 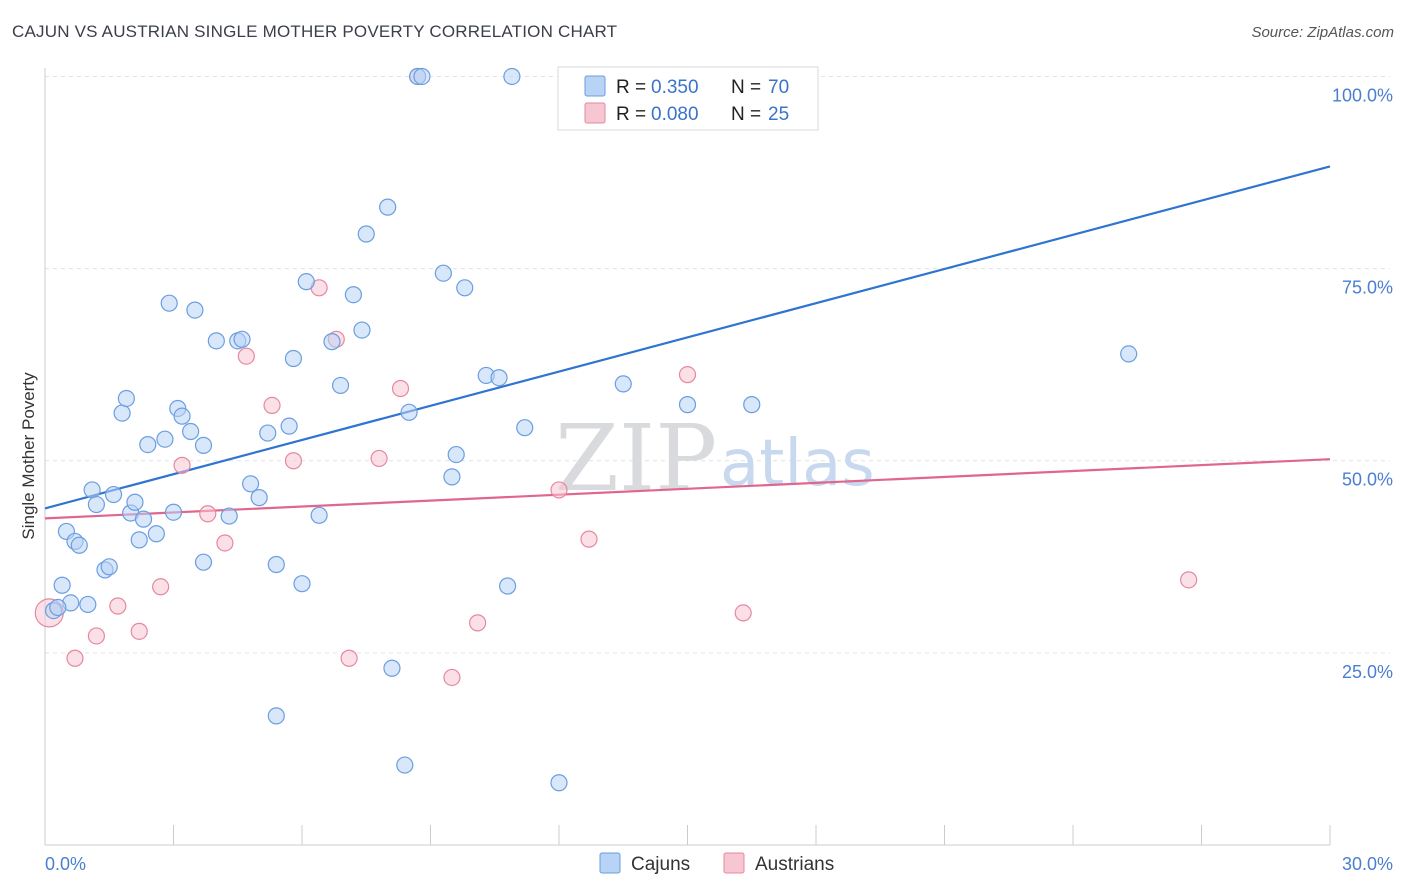 What do you see at coordinates (631, 114) in the screenshot?
I see `legend-r-label-austrians: R =` at bounding box center [631, 114].